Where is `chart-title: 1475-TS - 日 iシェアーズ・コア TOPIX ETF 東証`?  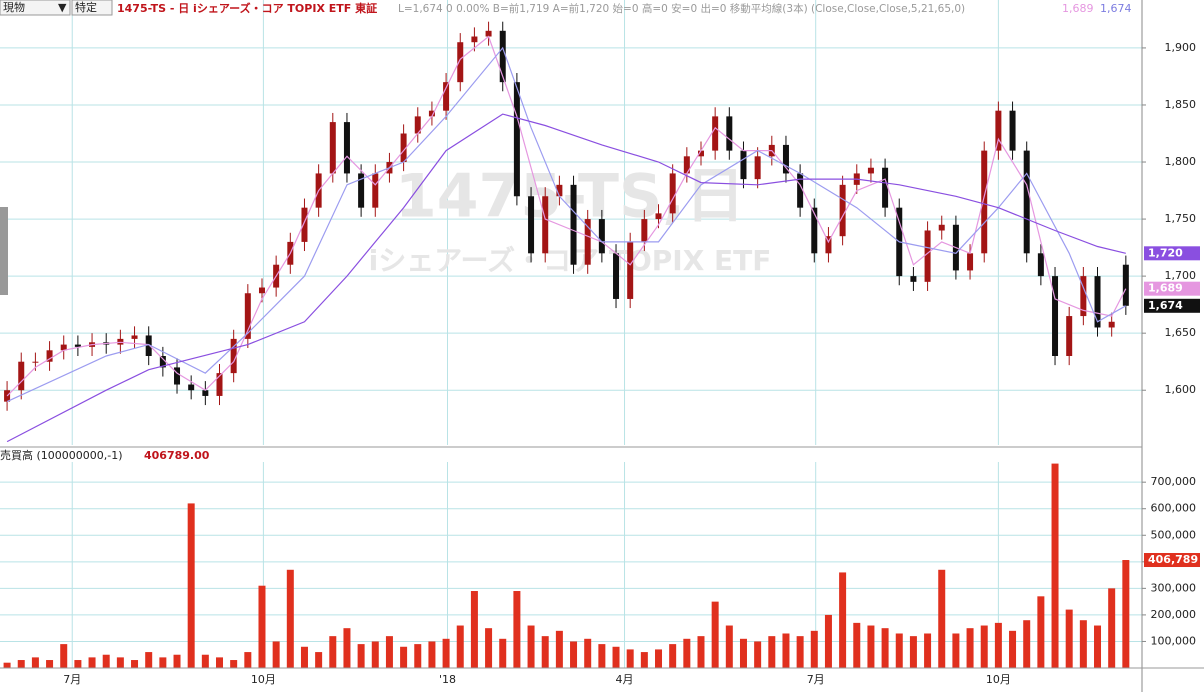
chart-title: 1475-TS - 日 iシェアーズ・コア TOPIX ETF 東証 is located at coordinates (247, 8).